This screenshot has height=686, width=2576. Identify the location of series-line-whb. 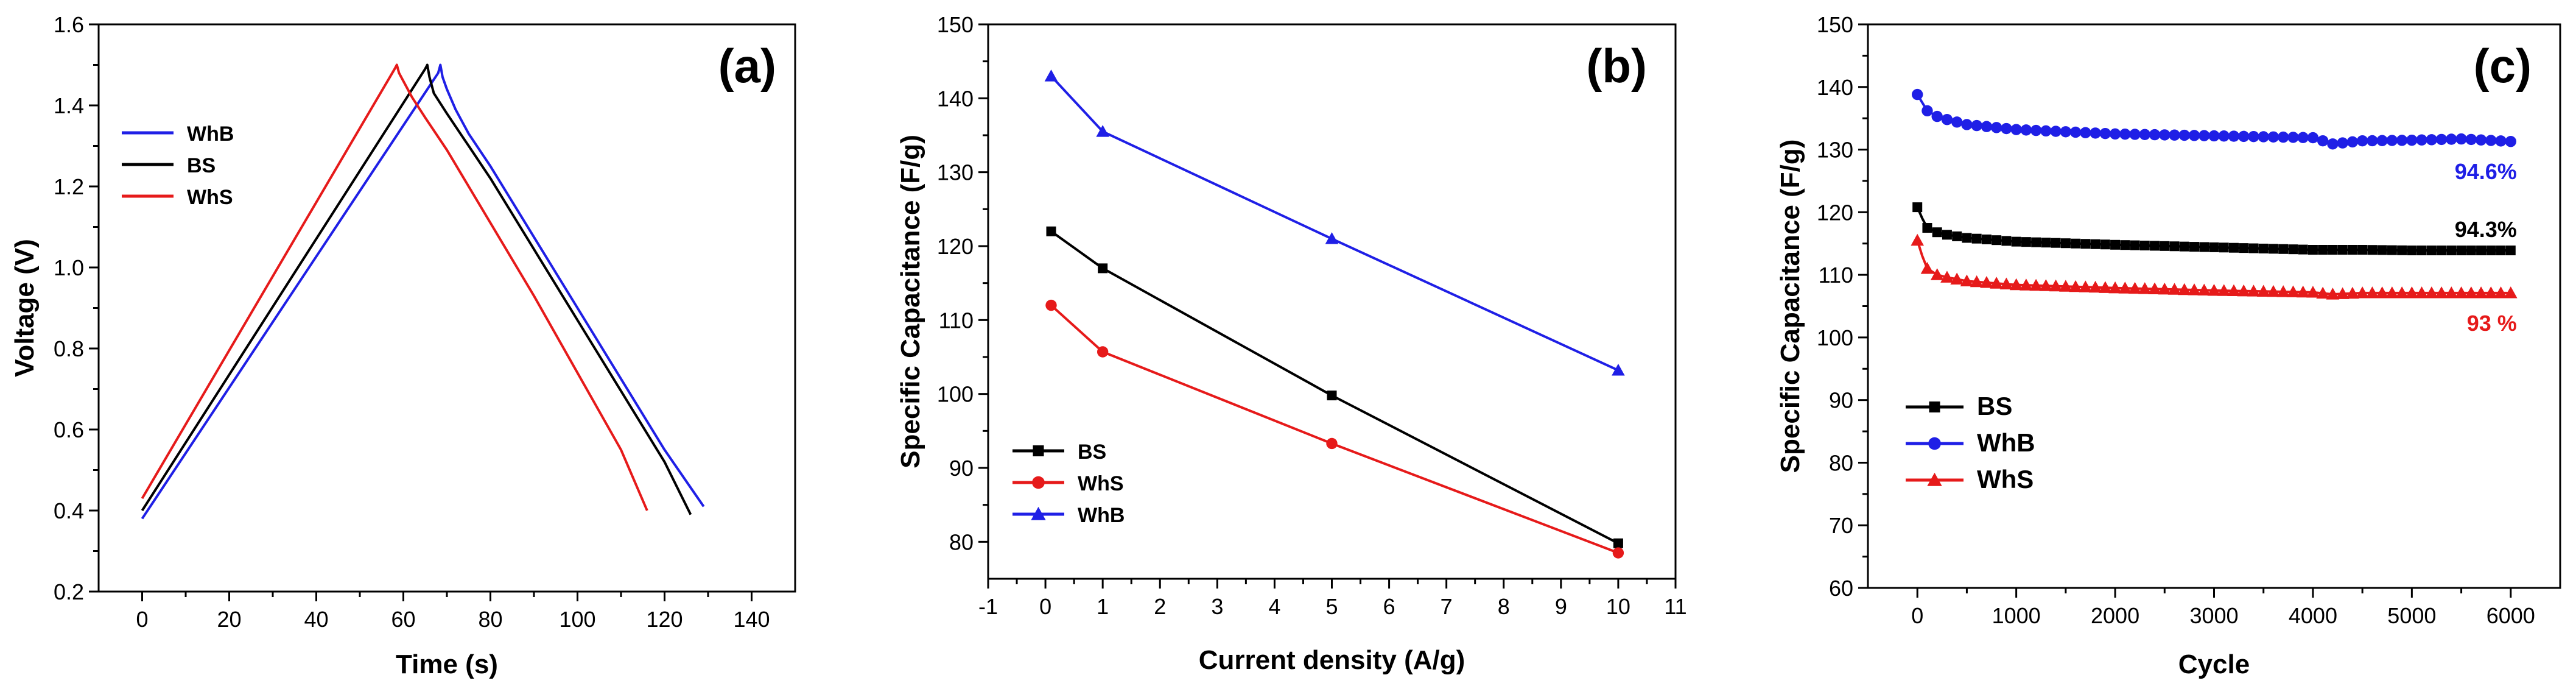
(1334, 224).